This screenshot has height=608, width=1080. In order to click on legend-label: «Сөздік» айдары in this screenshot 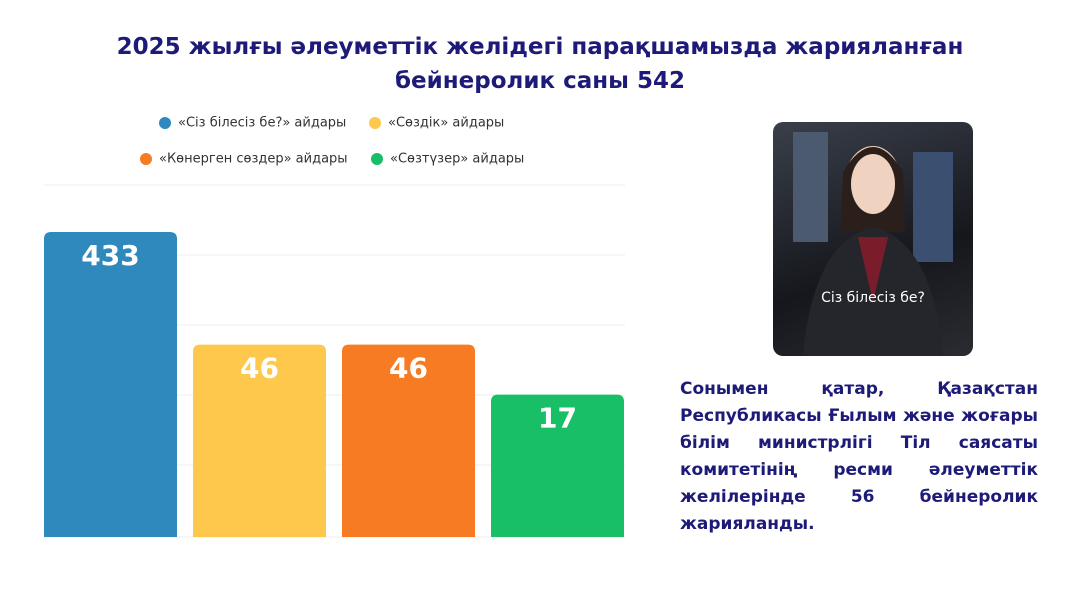, I will do `click(446, 123)`.